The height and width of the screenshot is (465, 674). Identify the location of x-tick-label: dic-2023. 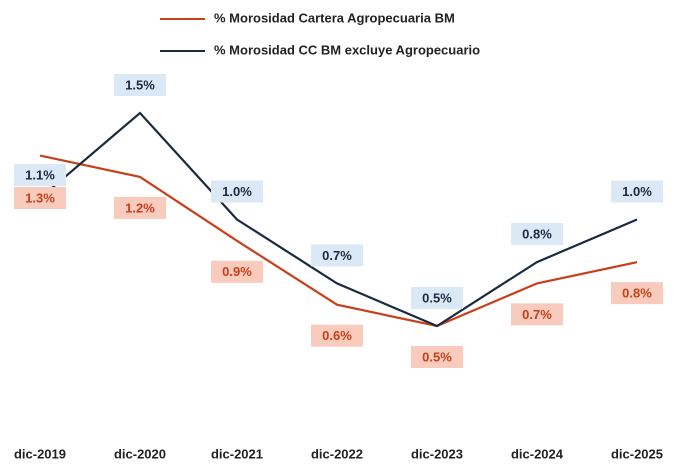
(437, 453).